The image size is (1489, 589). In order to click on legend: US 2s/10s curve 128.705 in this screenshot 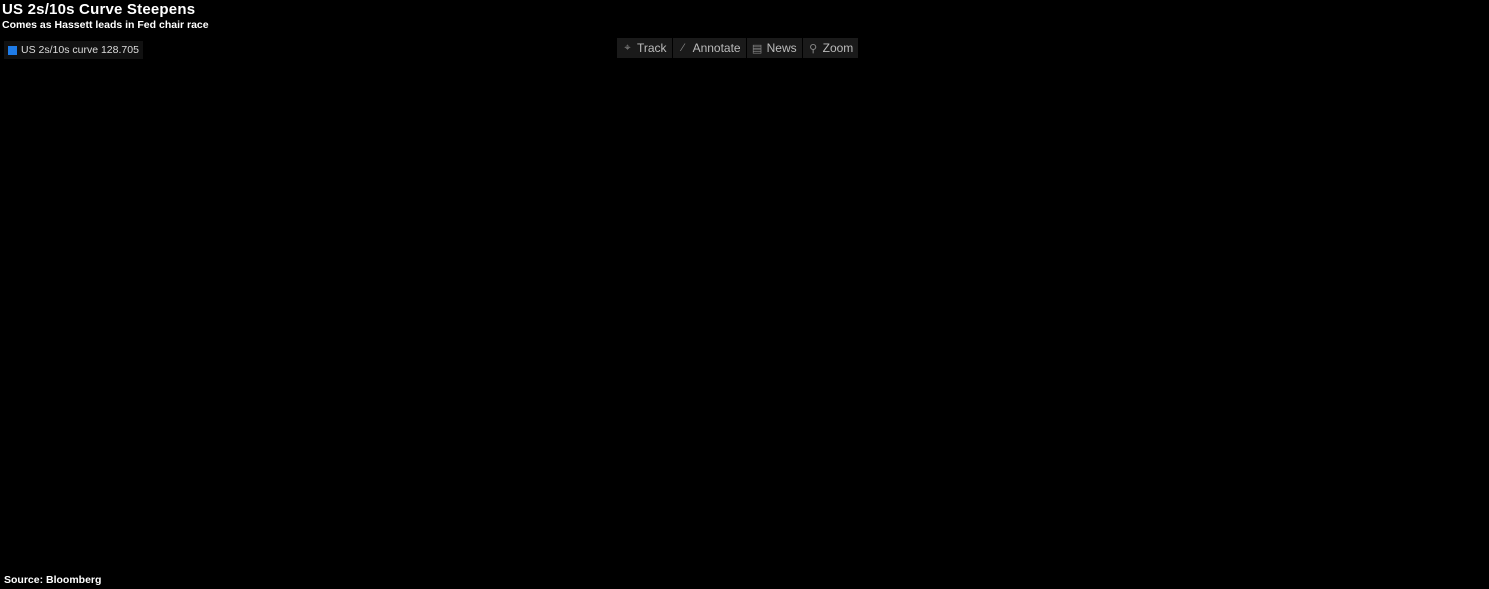, I will do `click(73, 50)`.